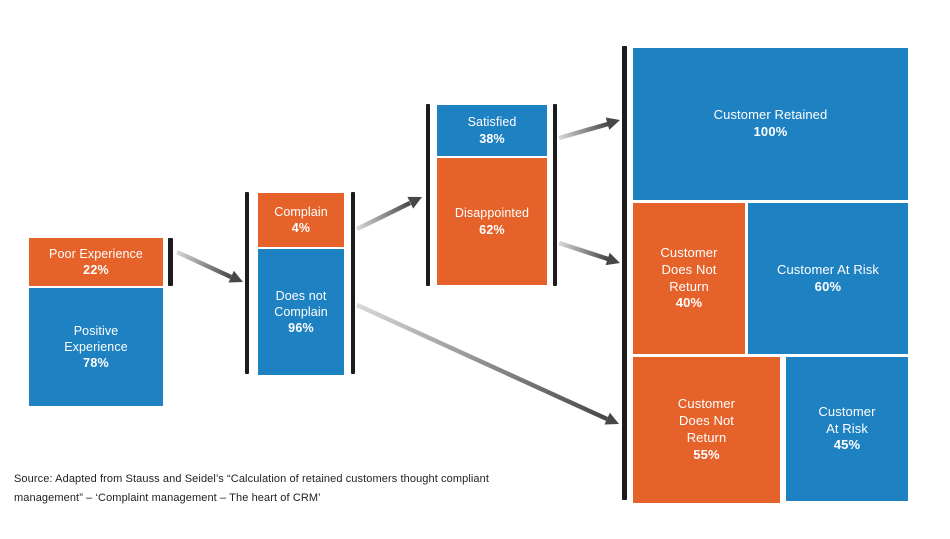  I want to click on node-text: Customer At Risk 60%, so click(828, 279).